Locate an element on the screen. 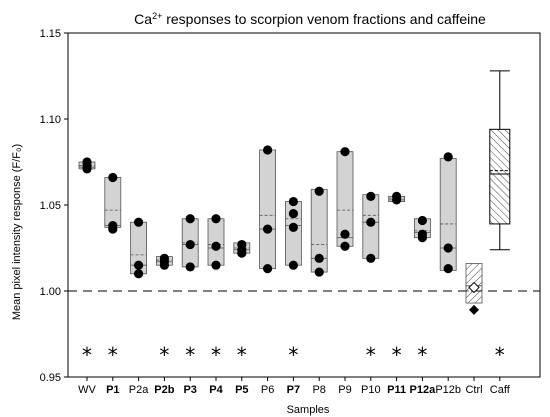 This screenshot has height=417, width=550. x-tick-label: Ctrl is located at coordinates (473, 390).